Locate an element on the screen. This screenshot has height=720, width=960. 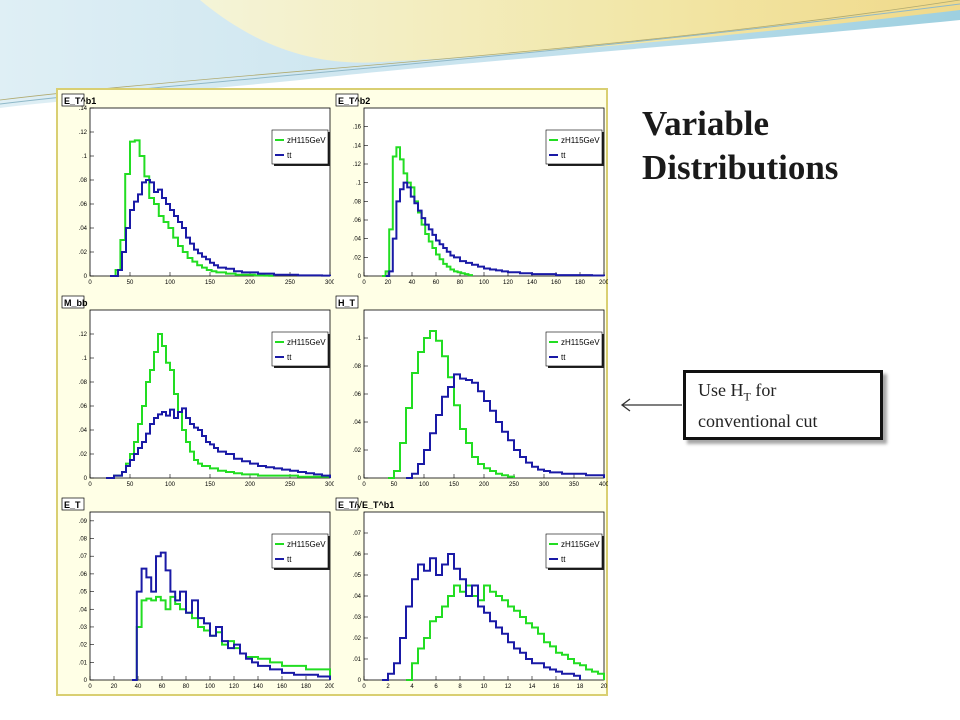
x-tick-label: 150 is located at coordinates (454, 485).